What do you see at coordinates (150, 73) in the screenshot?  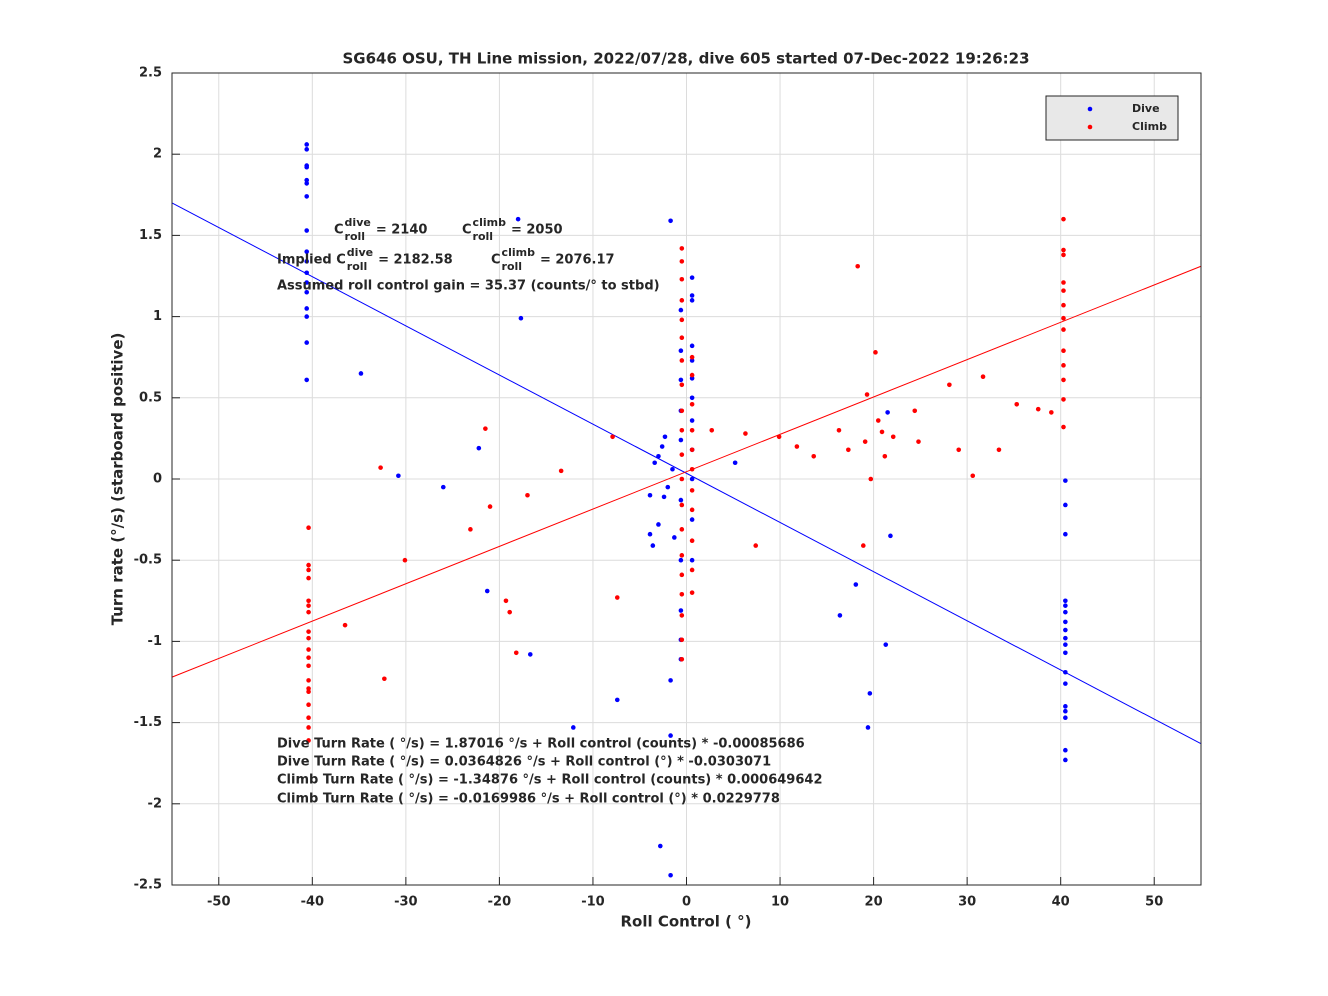 I see `y-tick-label: 2.5` at bounding box center [150, 73].